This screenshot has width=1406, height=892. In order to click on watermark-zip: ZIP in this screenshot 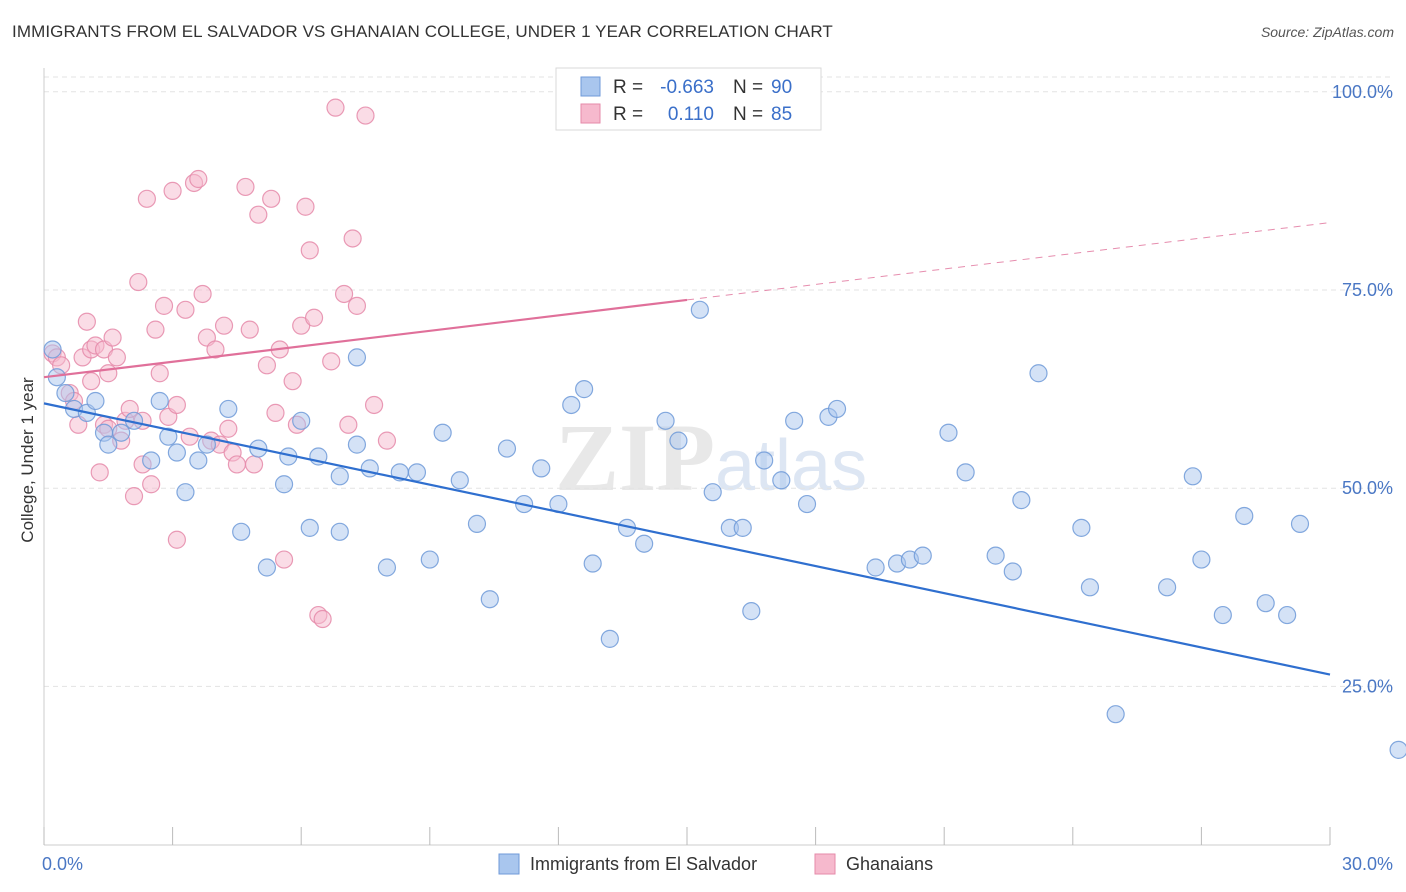, I will do `click(635, 457)`.